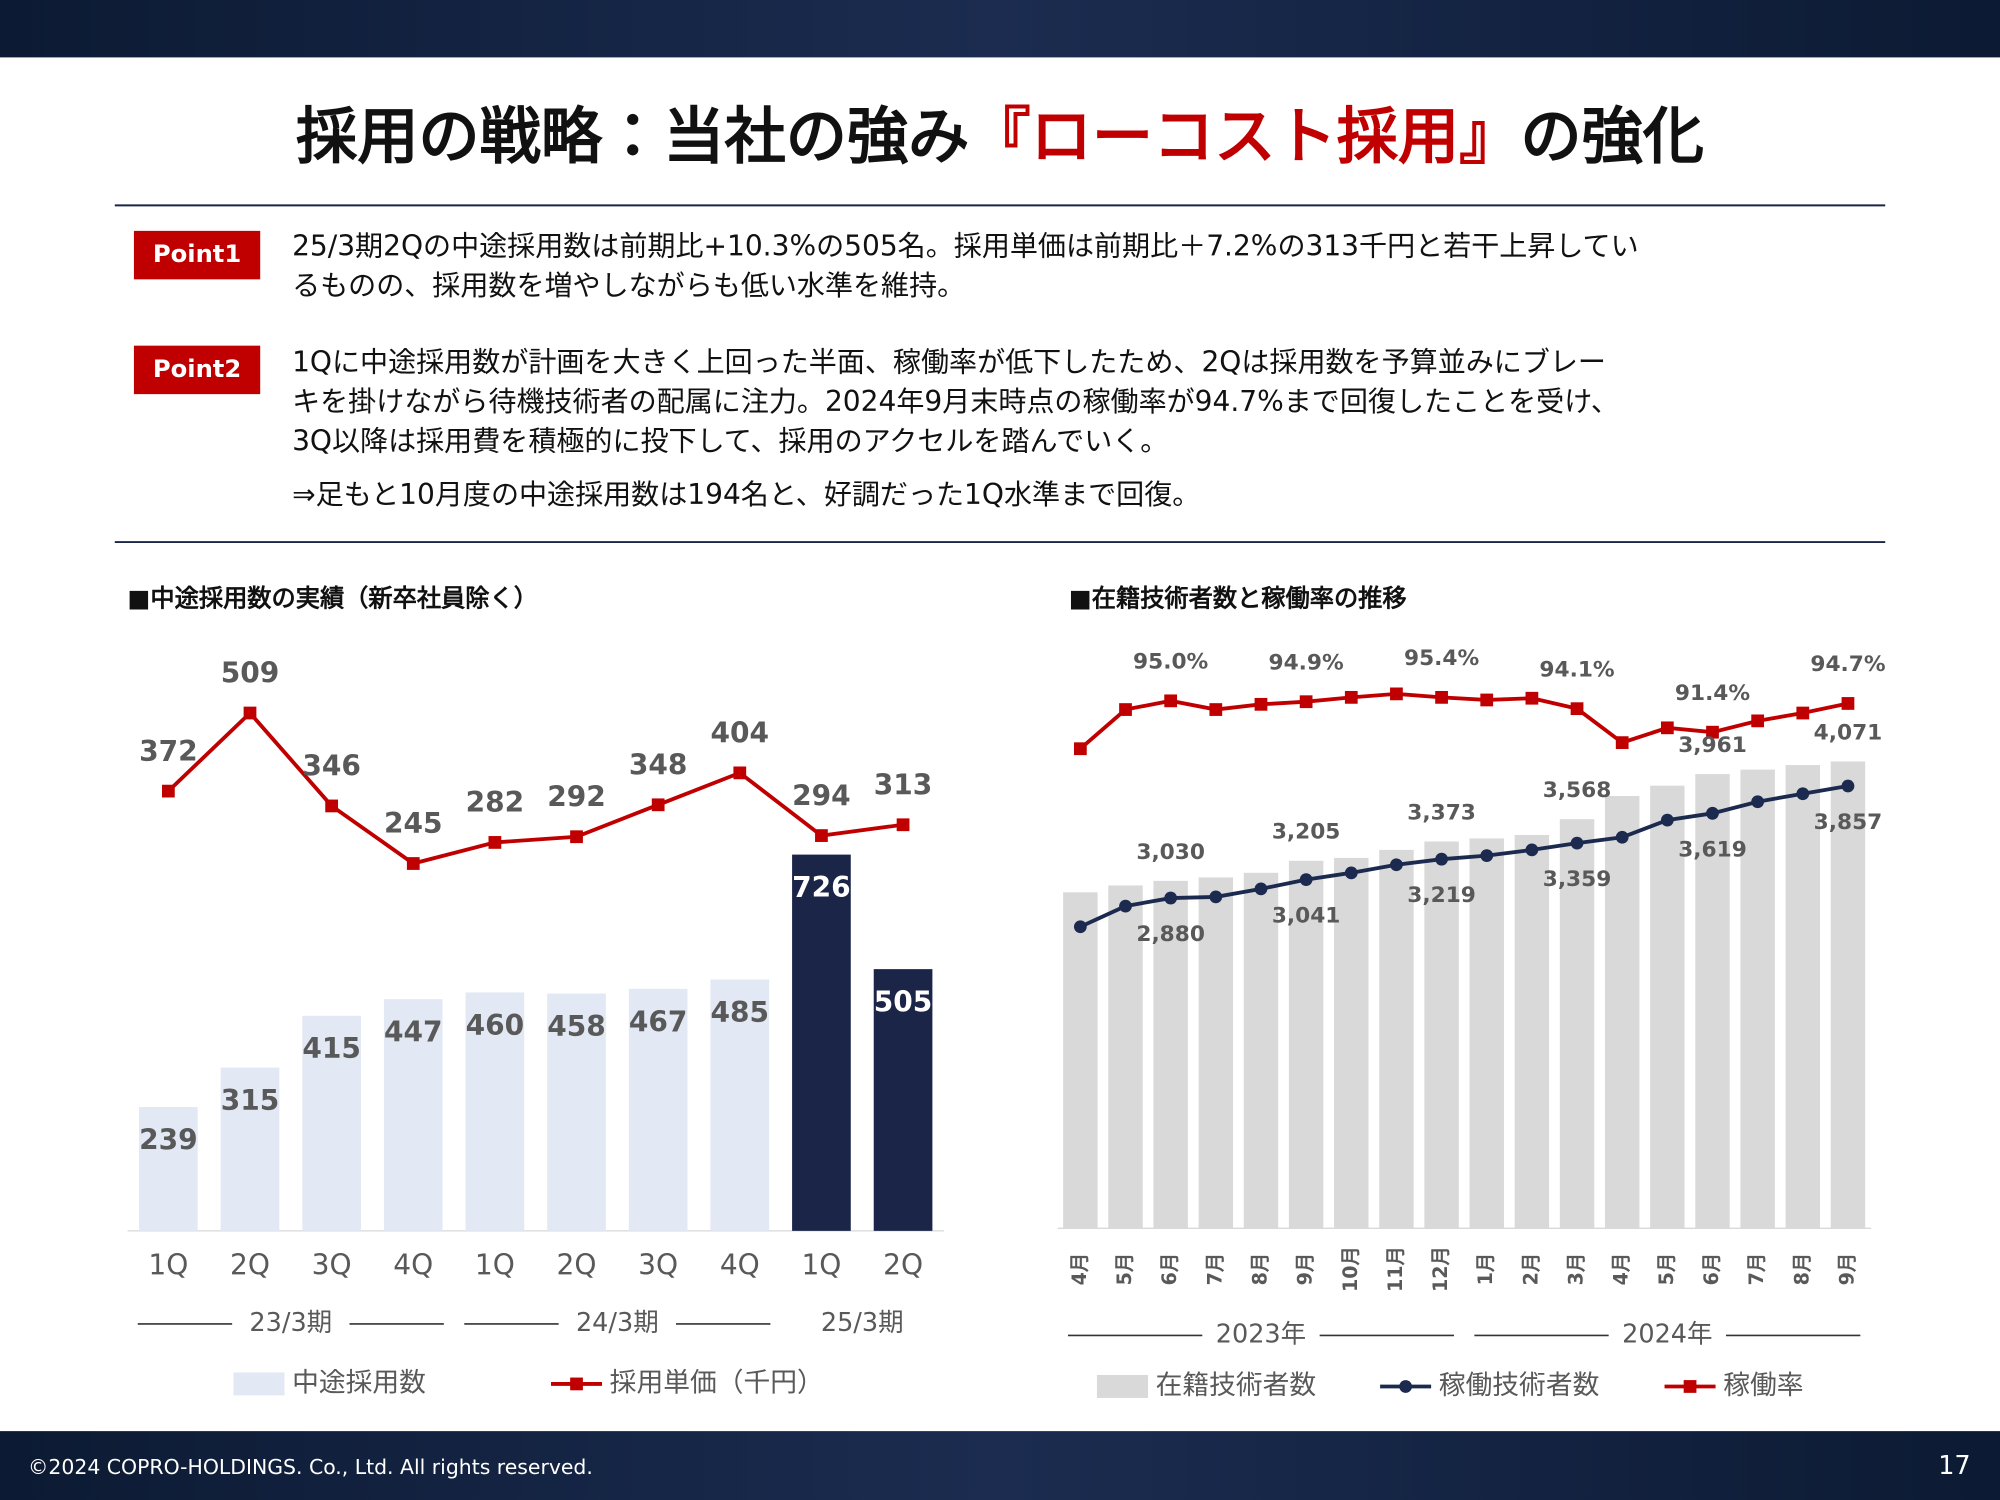 Image resolution: width=2000 pixels, height=1500 pixels. Describe the element at coordinates (658, 765) in the screenshot. I see `data-label: 348` at that location.